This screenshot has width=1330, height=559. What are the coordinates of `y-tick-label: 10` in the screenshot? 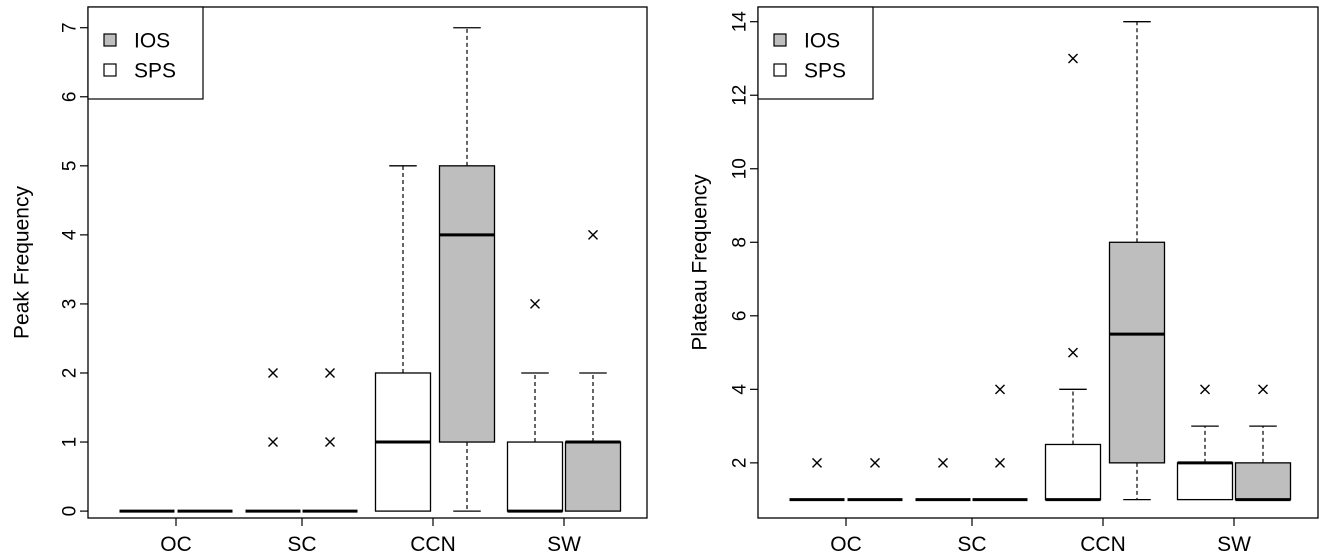 It's located at (740, 168).